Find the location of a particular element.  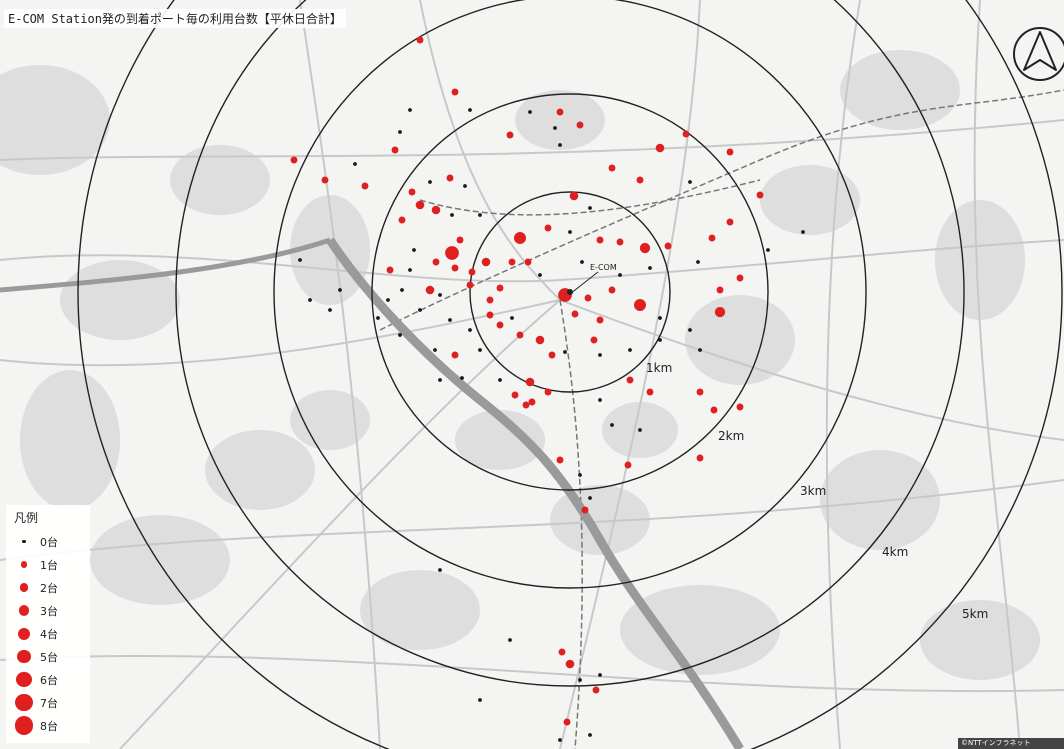

legend-item: 2台 is located at coordinates (48, 587).